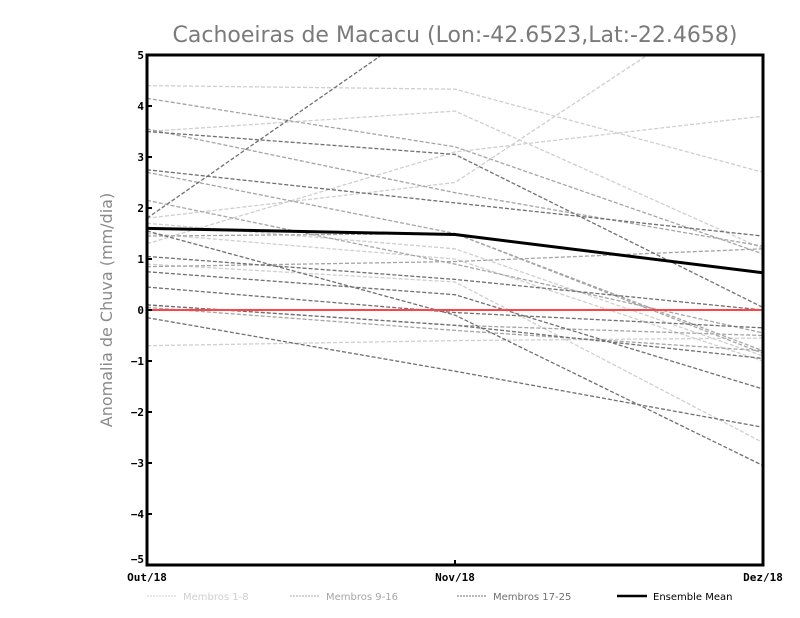 This screenshot has width=800, height=618. Describe the element at coordinates (140, 259) in the screenshot. I see `y-tick-label: 1` at that location.